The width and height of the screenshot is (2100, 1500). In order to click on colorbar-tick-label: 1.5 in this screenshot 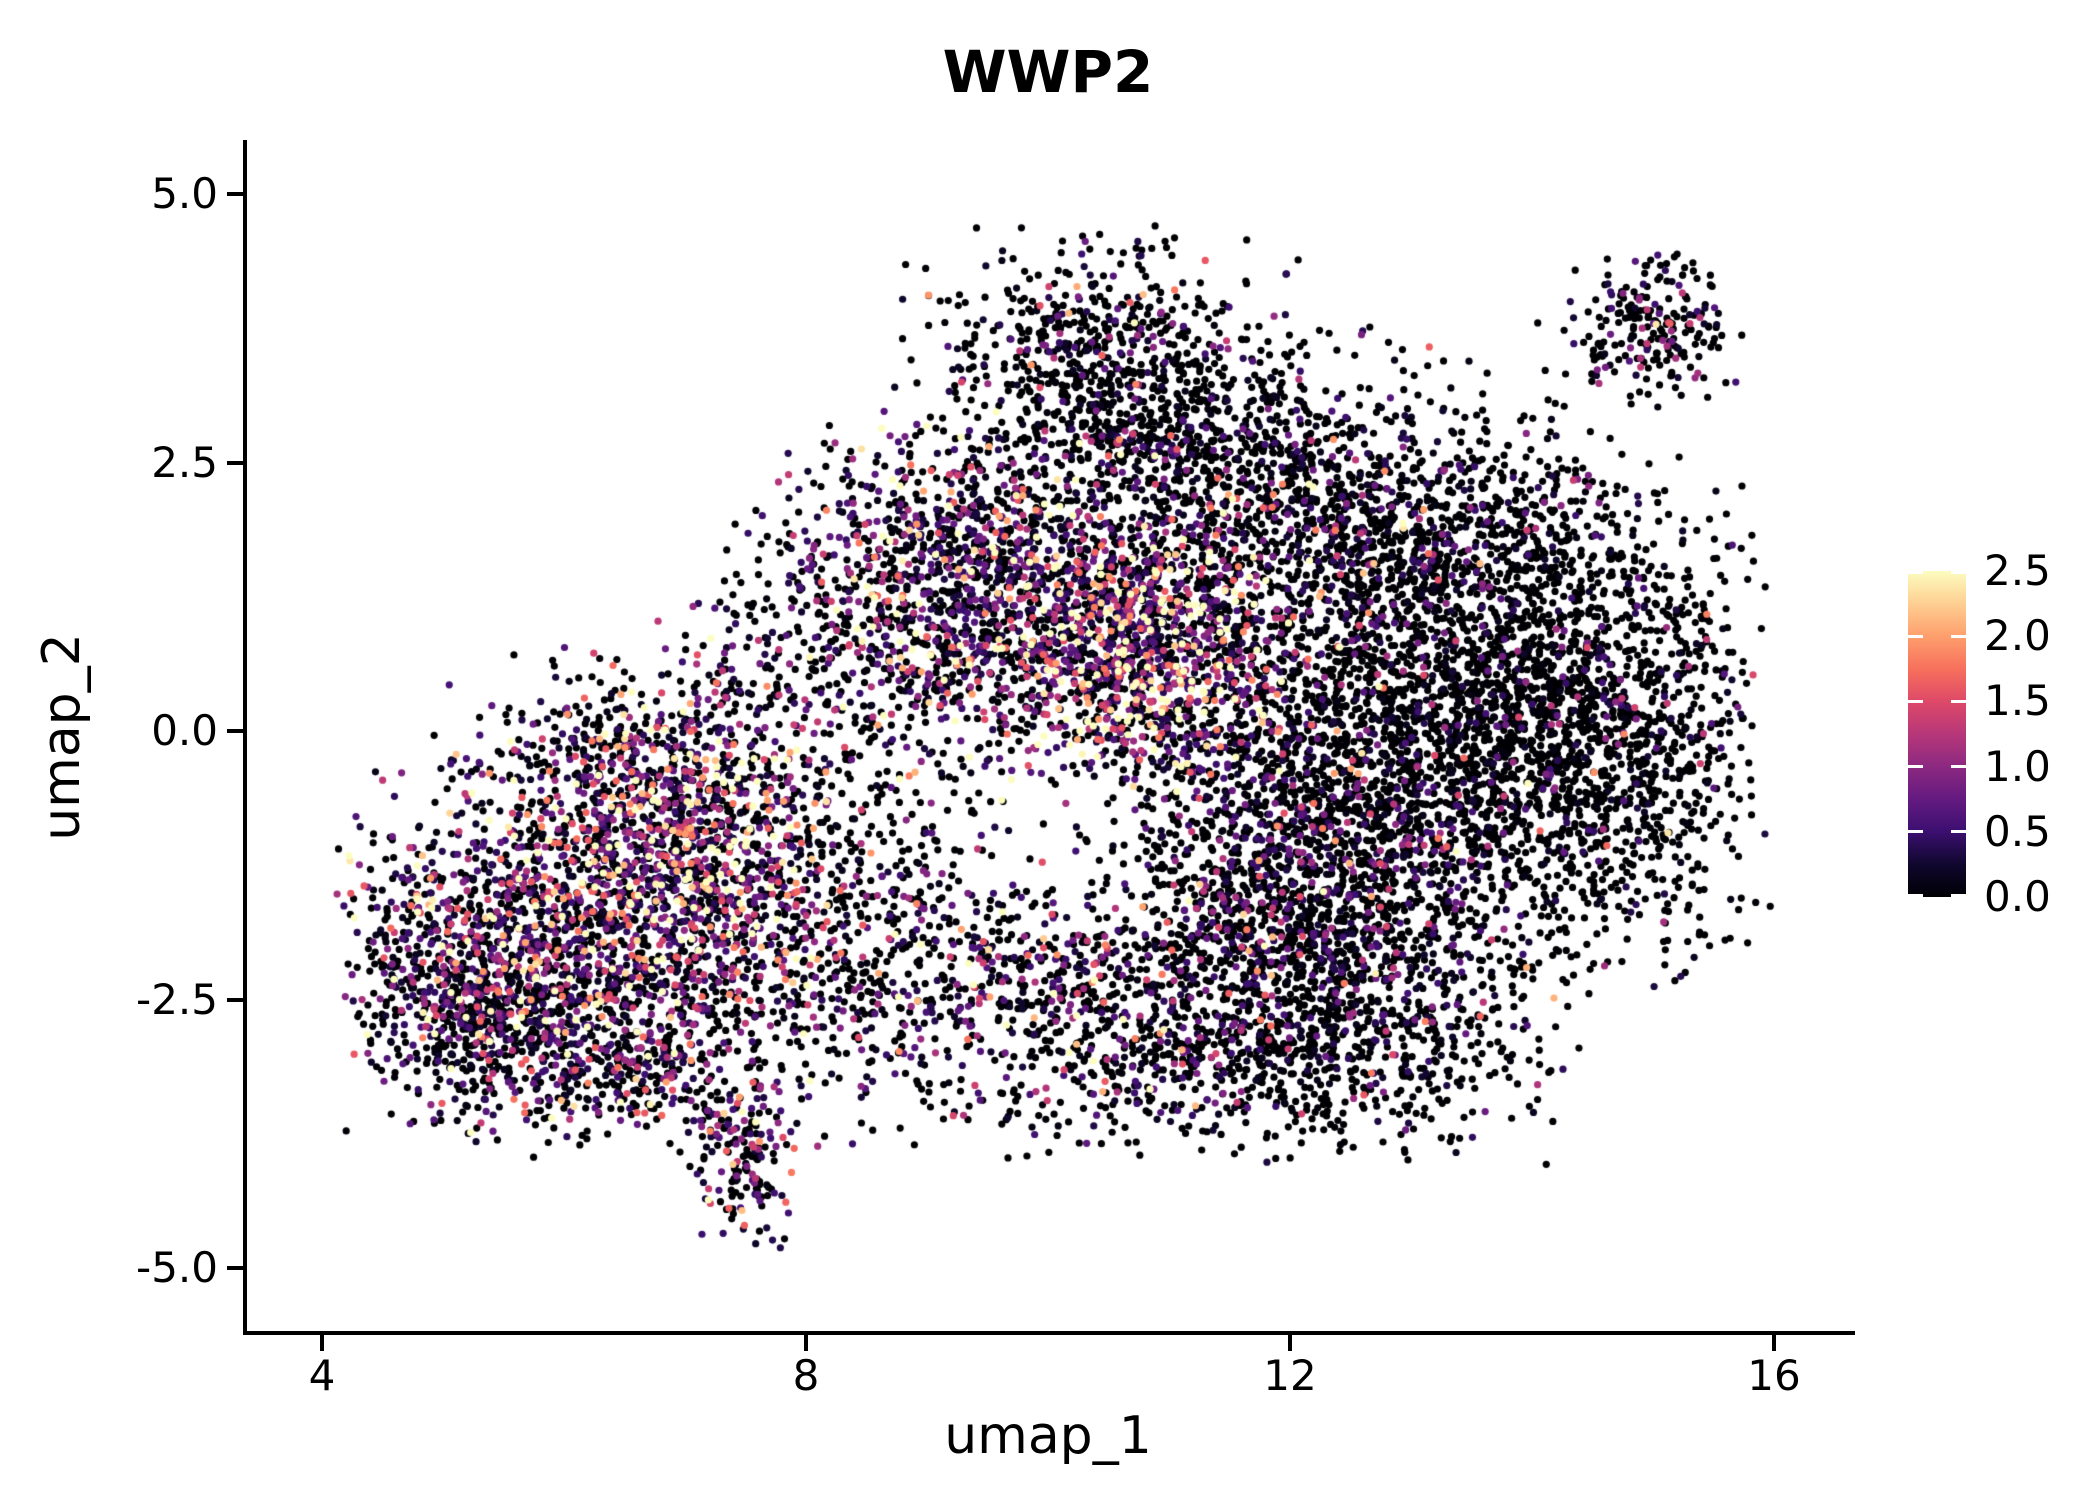, I will do `click(2017, 701)`.